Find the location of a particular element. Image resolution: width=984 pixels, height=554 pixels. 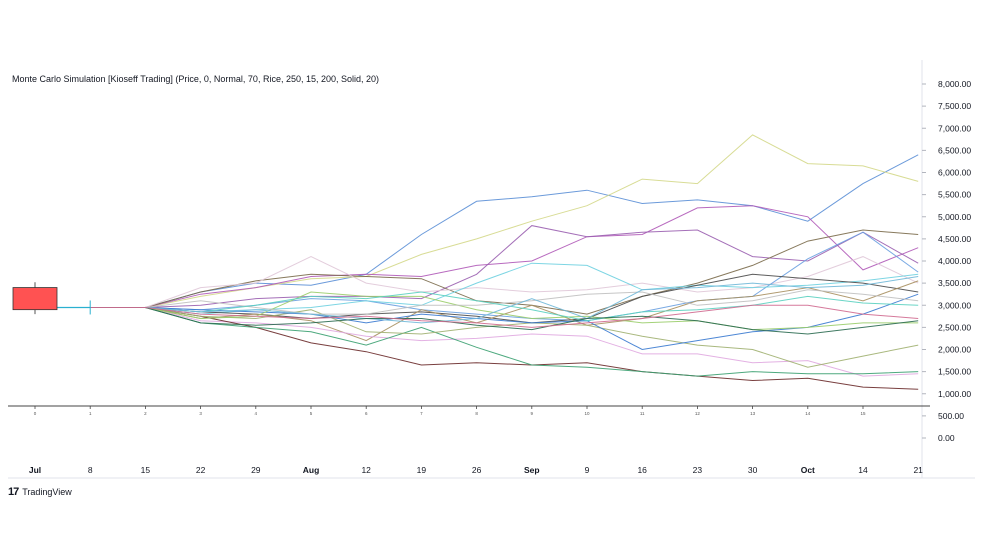

x-date-label: 19 is located at coordinates (422, 470).